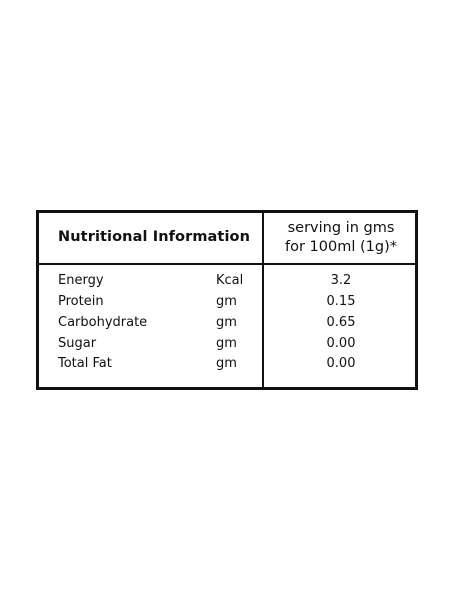 This screenshot has height=600, width=450. Describe the element at coordinates (77, 343) in the screenshot. I see `nutrient-name: Sugar` at that location.